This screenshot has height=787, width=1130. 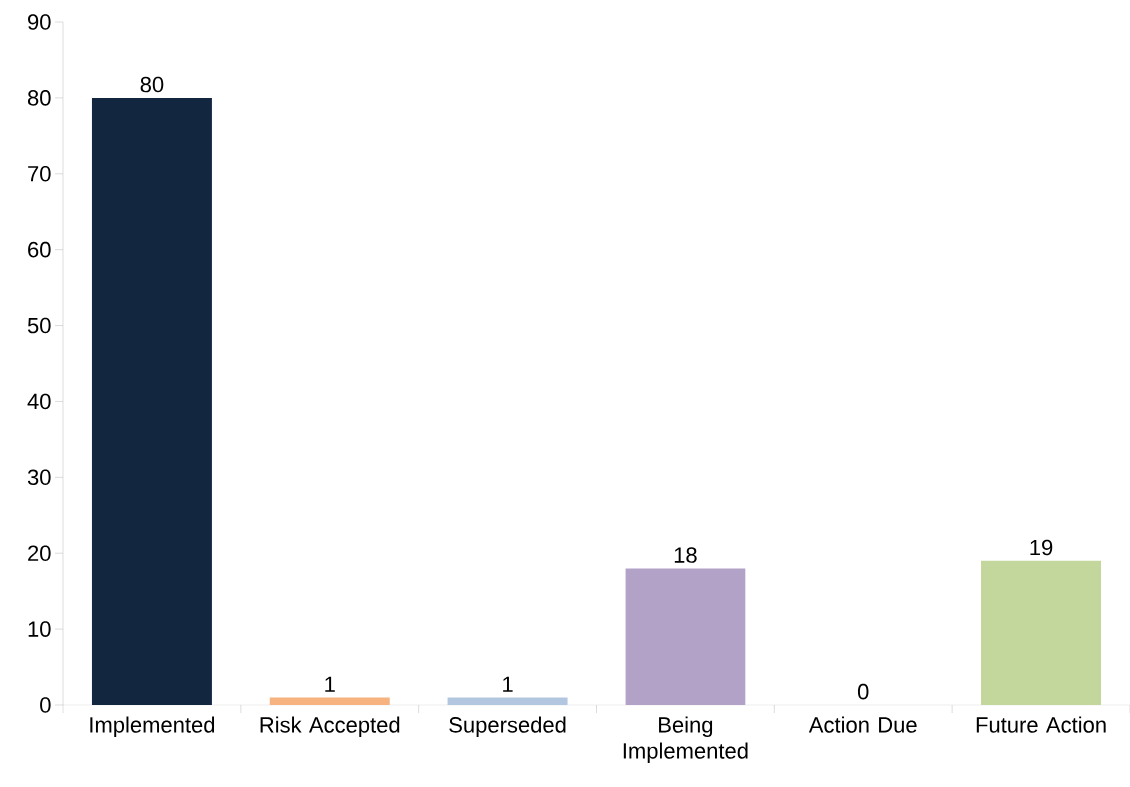 I want to click on y-tick-label: 40, so click(x=39, y=401).